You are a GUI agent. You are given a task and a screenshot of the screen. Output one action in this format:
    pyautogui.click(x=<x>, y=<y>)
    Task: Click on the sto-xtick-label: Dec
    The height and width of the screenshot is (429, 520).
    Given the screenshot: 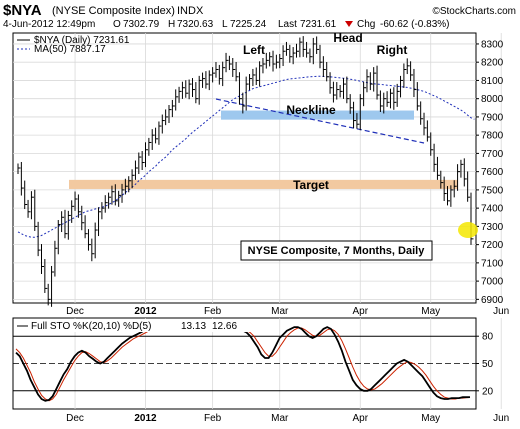 What is the action you would take?
    pyautogui.click(x=75, y=418)
    